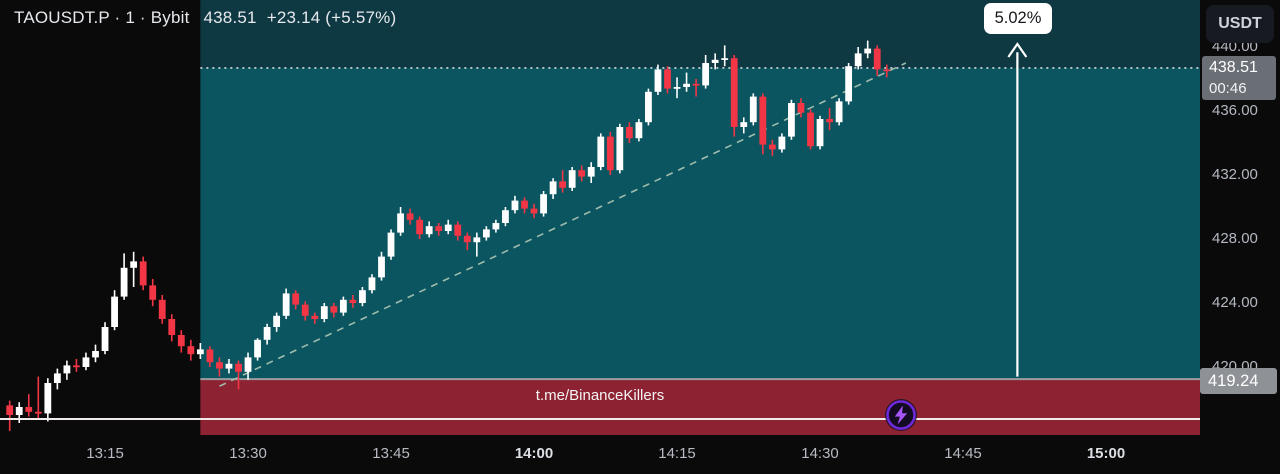 The height and width of the screenshot is (474, 1280). What do you see at coordinates (600, 395) in the screenshot?
I see `channel-watermark: t.me/BinanceKillers` at bounding box center [600, 395].